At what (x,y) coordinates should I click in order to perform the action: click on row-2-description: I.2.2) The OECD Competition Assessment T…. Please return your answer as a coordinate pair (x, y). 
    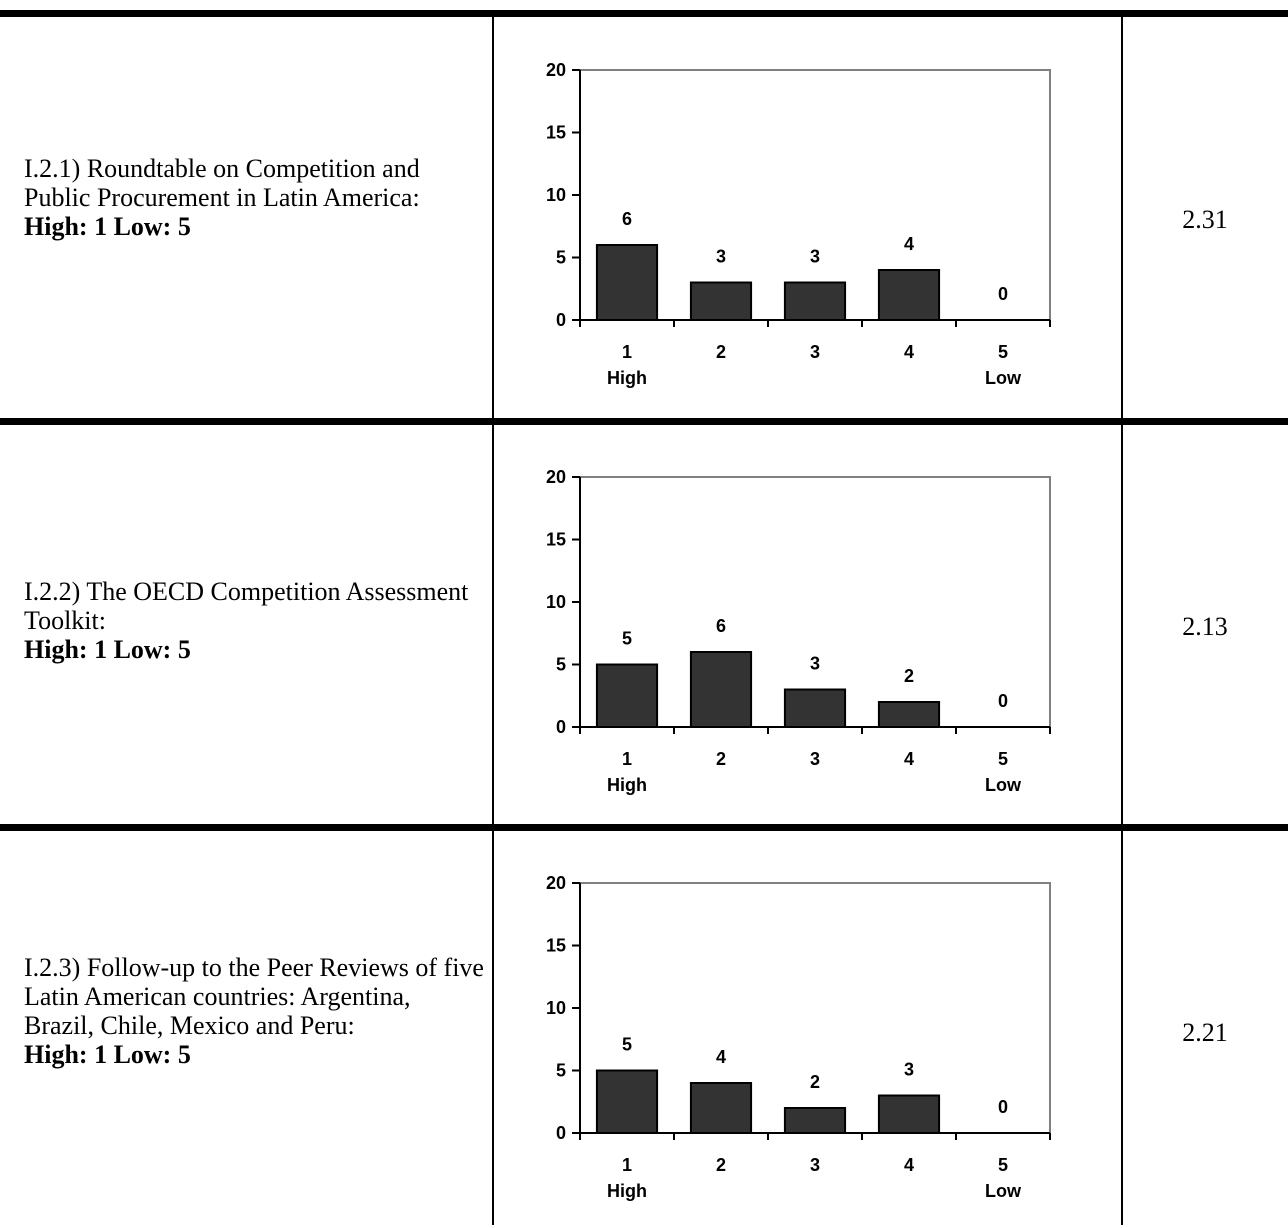
    Looking at the image, I should click on (254, 620).